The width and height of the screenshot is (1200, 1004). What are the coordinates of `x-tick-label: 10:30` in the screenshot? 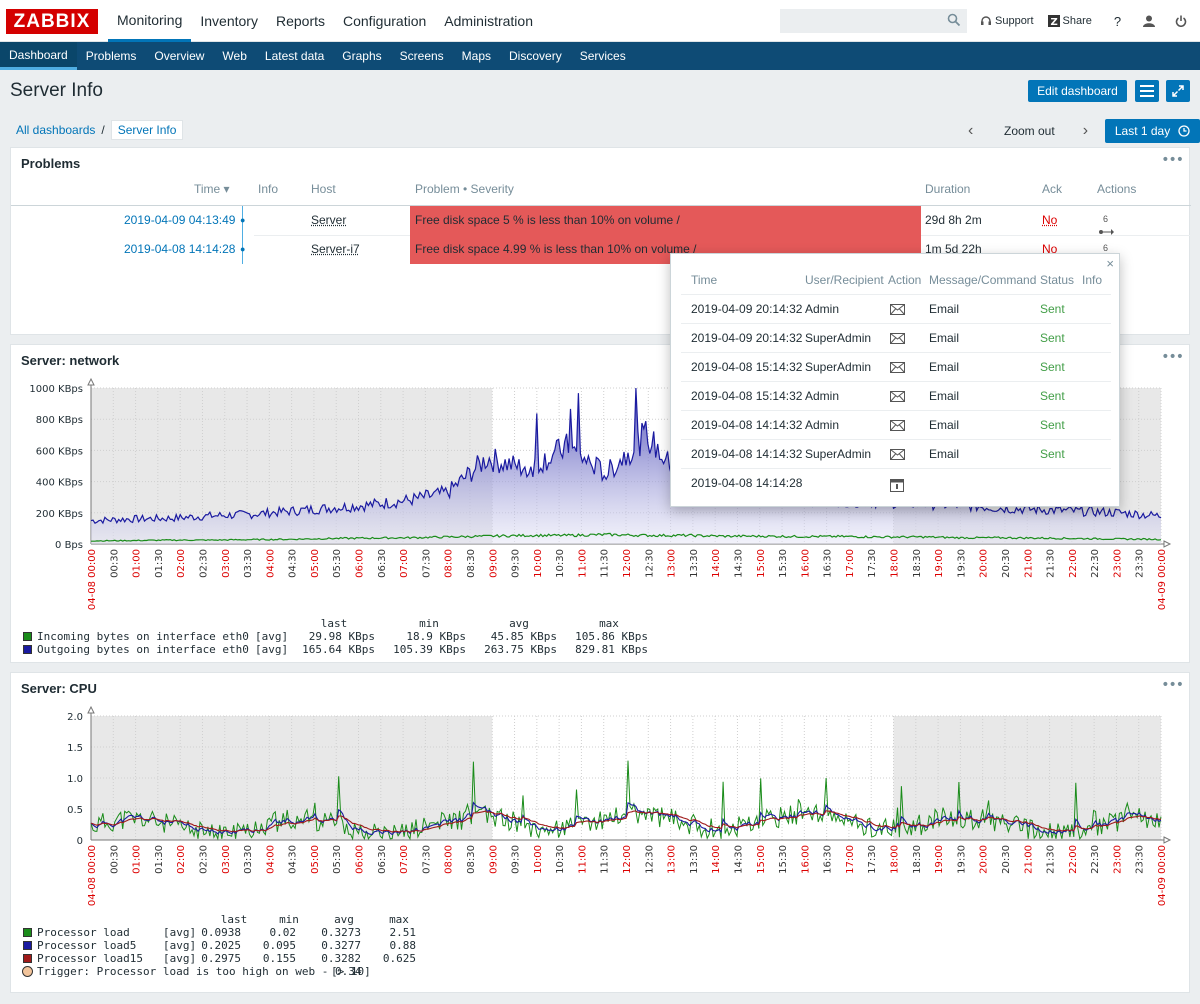 It's located at (560, 563).